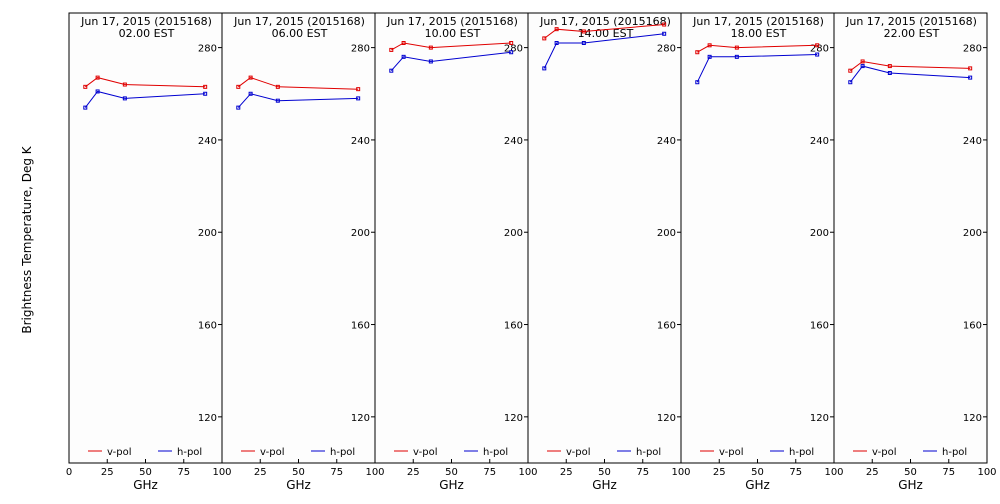  I want to click on x-tick-label: 0, so click(69, 472).